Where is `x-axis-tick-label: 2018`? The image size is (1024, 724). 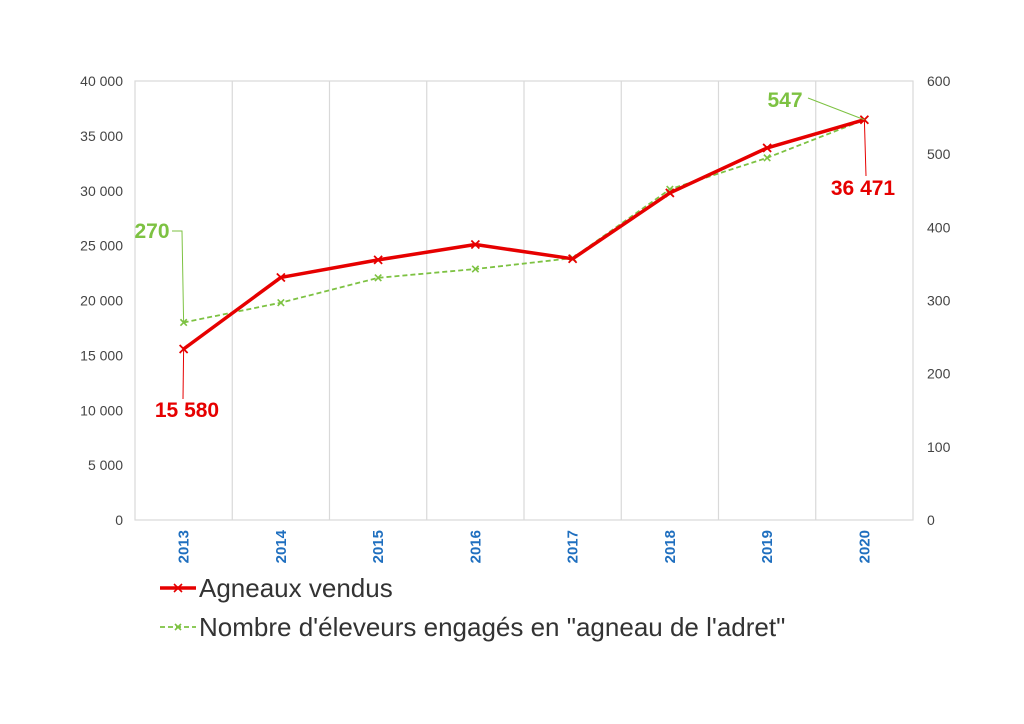 x-axis-tick-label: 2018 is located at coordinates (670, 546).